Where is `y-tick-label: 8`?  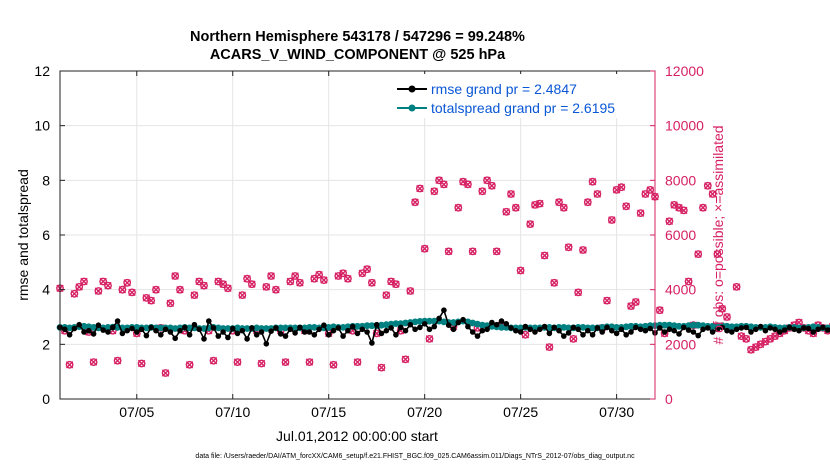
y-tick-label: 8 is located at coordinates (46, 180).